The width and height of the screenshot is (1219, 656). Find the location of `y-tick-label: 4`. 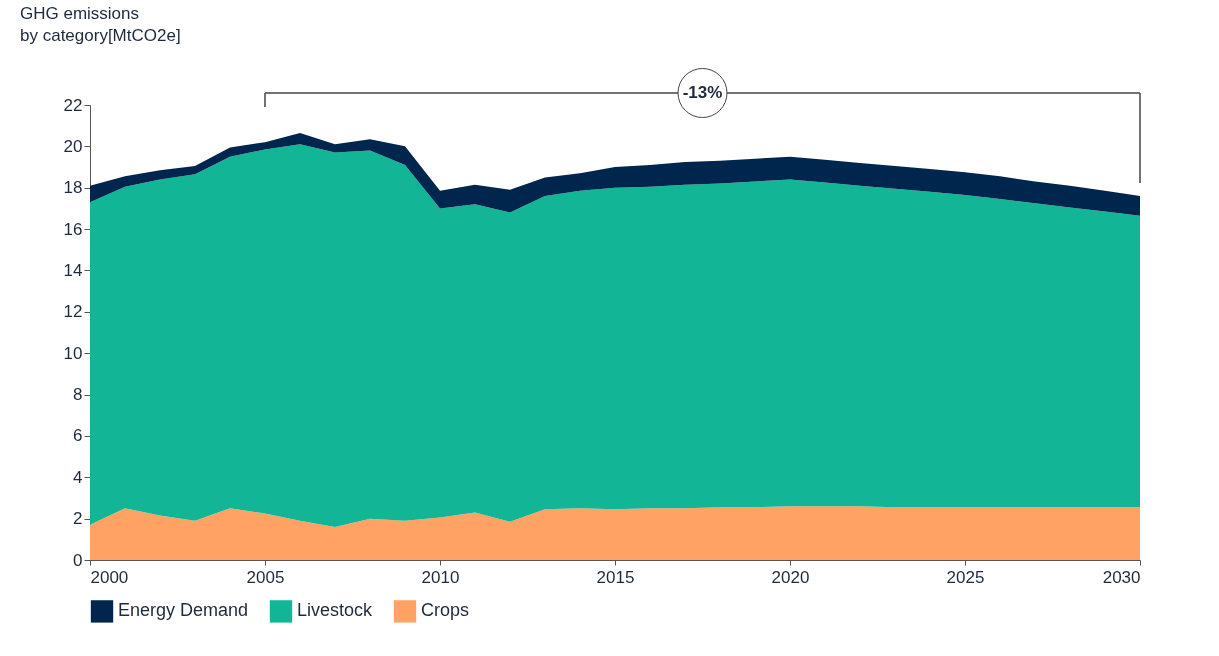

y-tick-label: 4 is located at coordinates (78, 477).